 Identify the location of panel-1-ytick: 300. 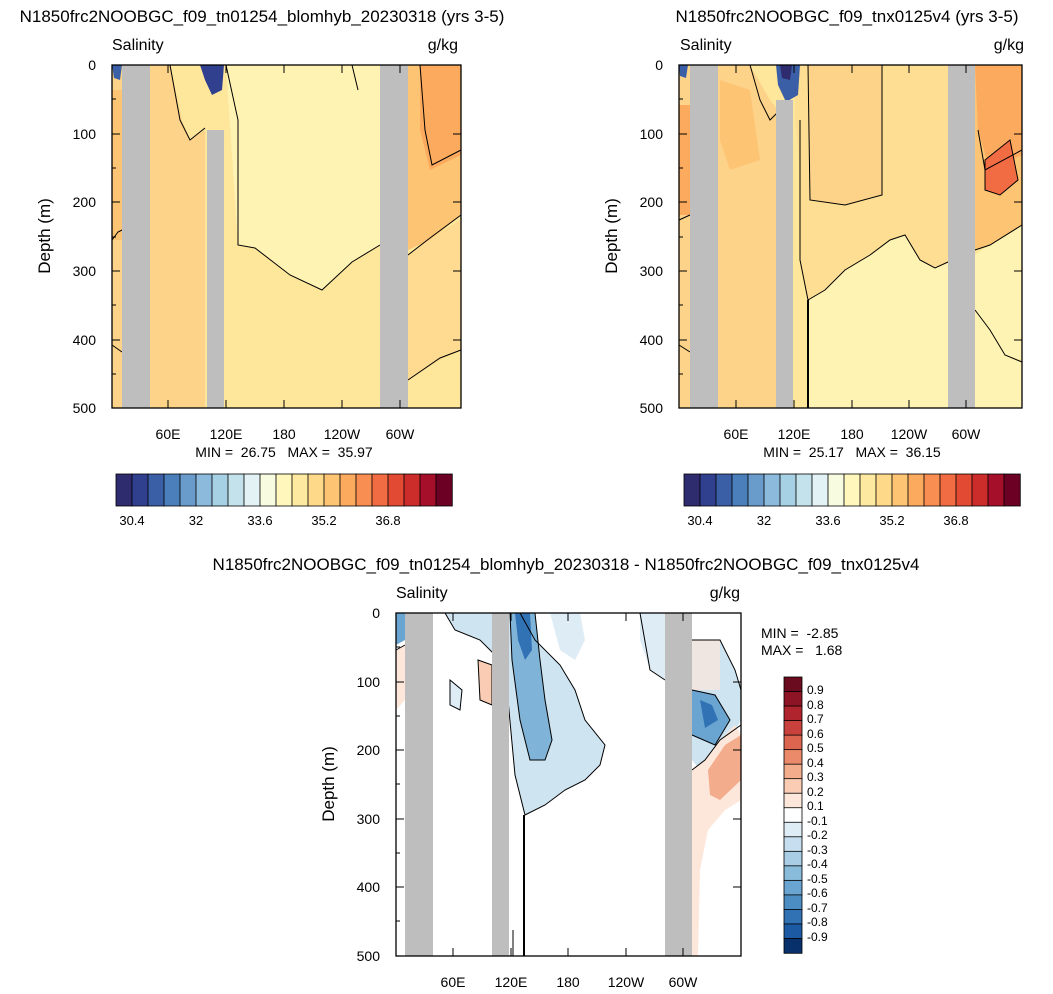
(85, 271).